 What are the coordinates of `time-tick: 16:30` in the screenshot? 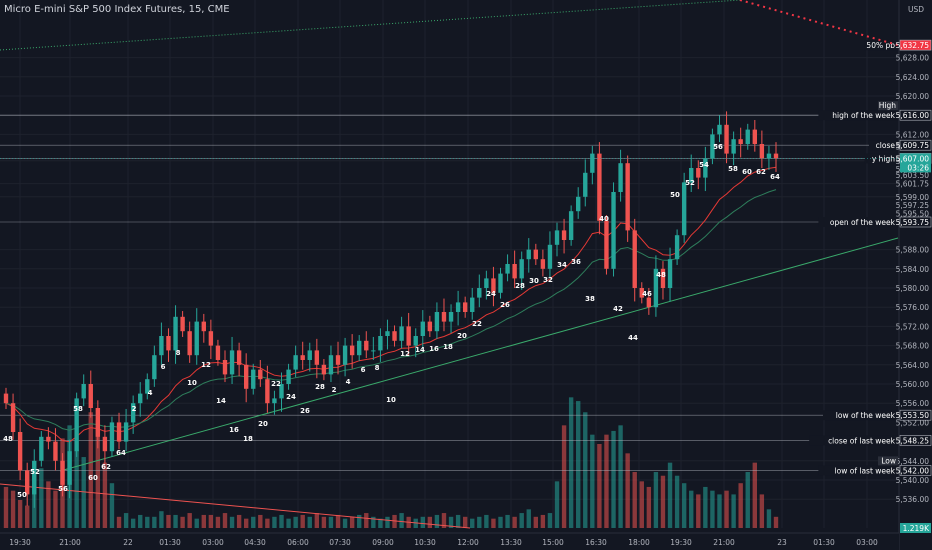 It's located at (596, 542).